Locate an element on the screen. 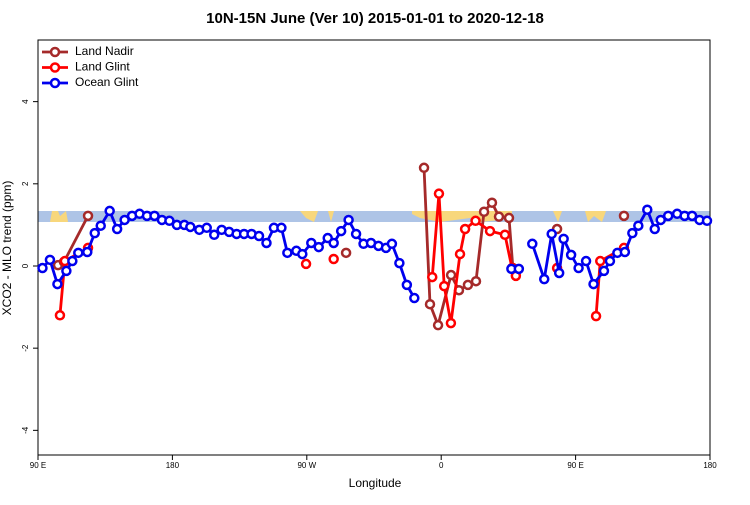  x-tick-label: 0 is located at coordinates (441, 465).